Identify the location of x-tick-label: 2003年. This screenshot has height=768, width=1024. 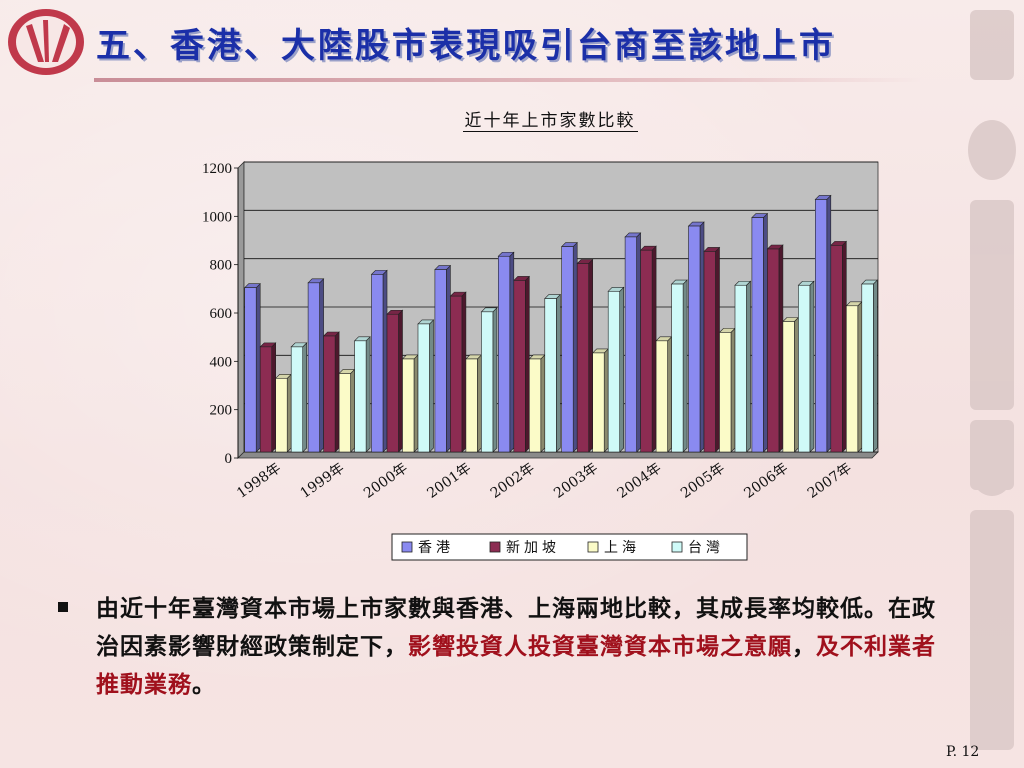
(576, 481).